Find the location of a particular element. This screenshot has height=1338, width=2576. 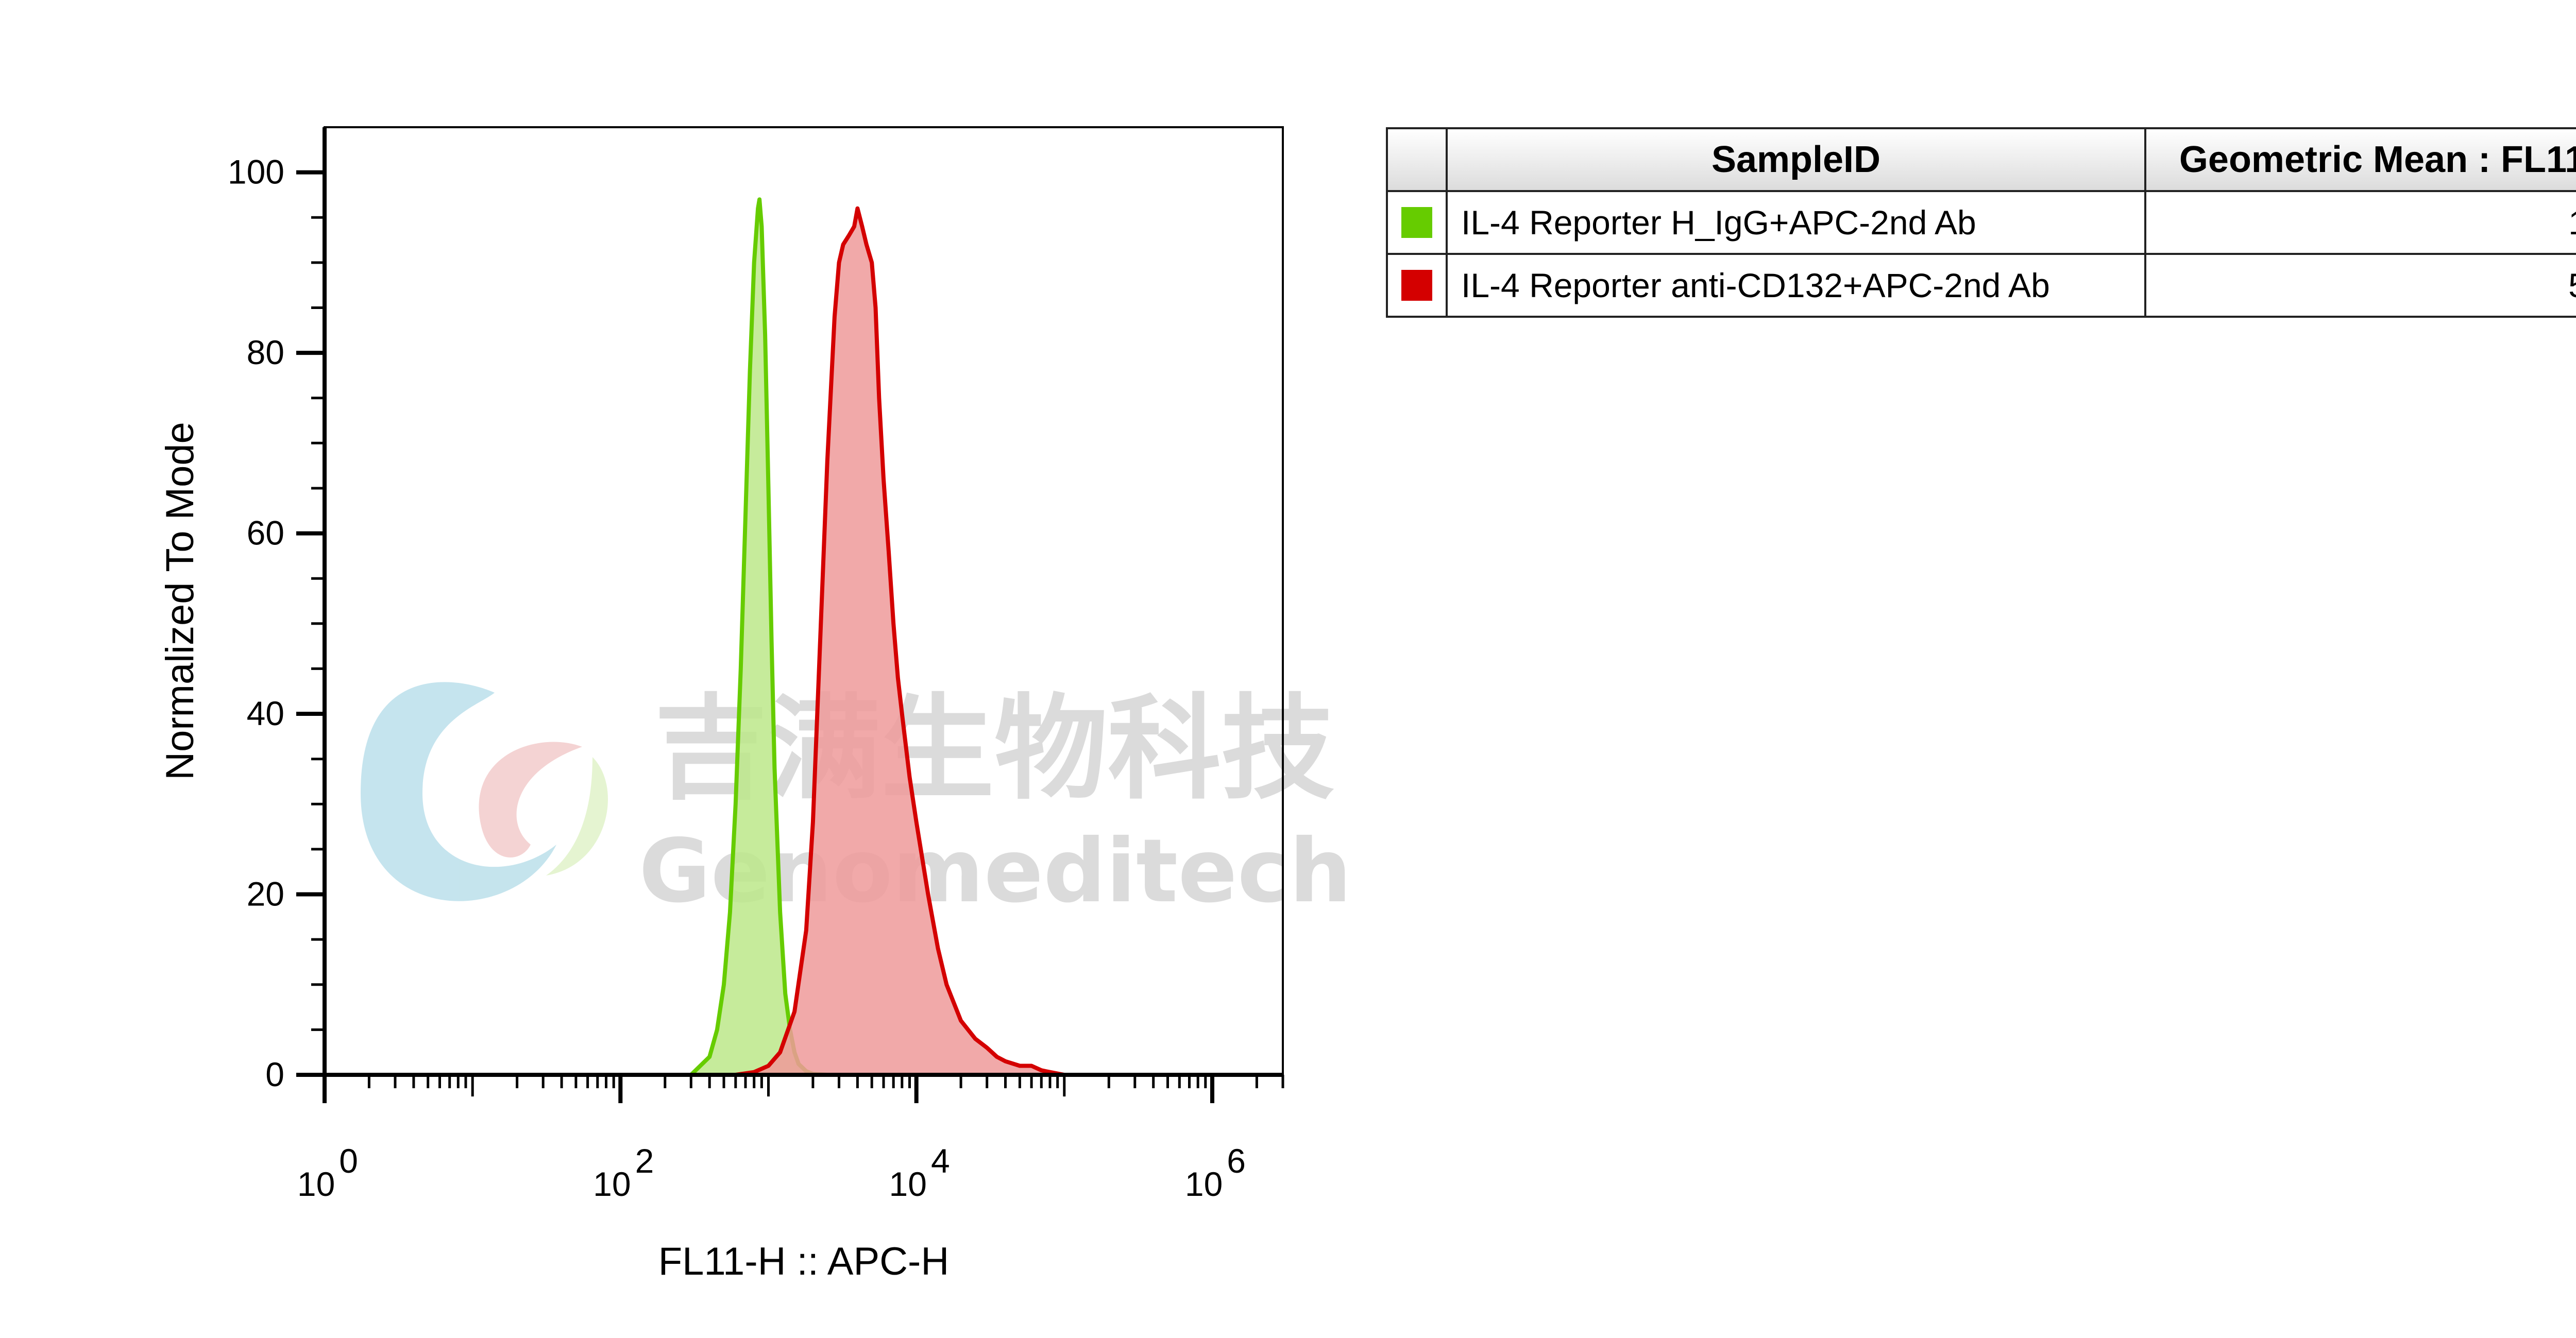

sample-id-cell: IL-4 Reporter H_IgG+APC-2nd Ab is located at coordinates (1796, 222).